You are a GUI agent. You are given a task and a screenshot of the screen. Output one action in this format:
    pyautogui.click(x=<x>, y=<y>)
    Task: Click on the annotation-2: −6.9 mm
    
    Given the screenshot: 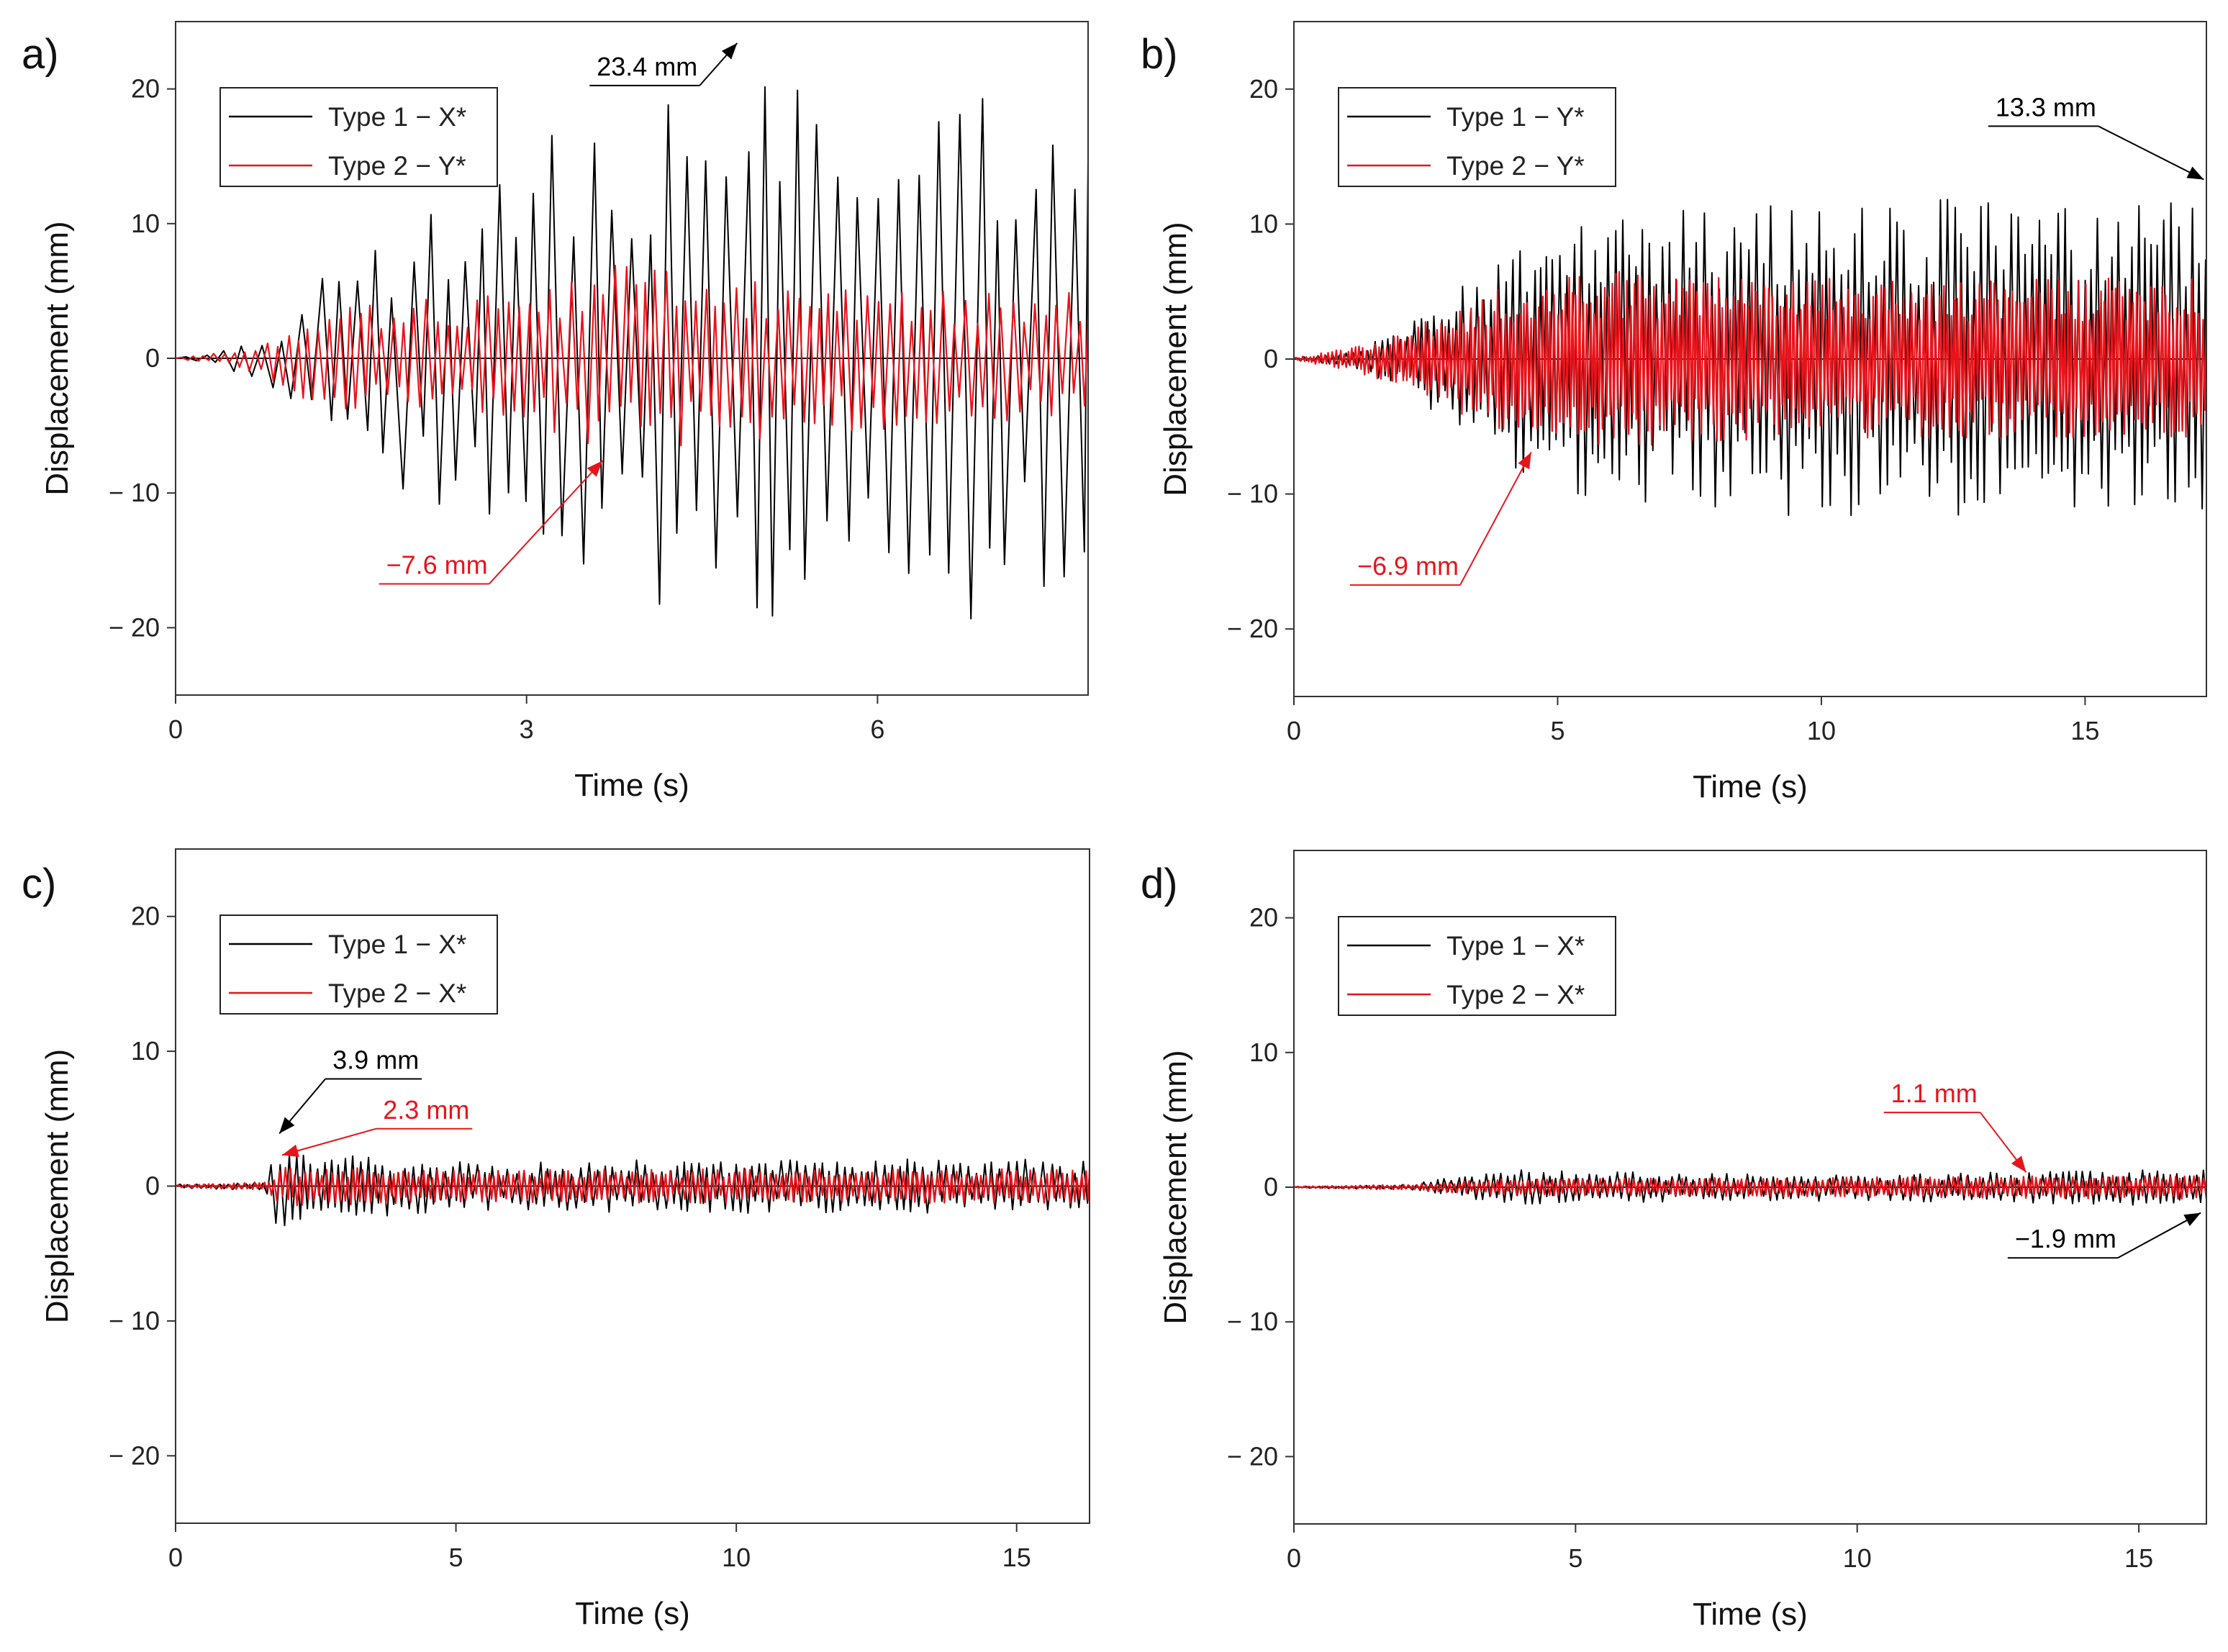 What is the action you would take?
    pyautogui.click(x=1440, y=518)
    